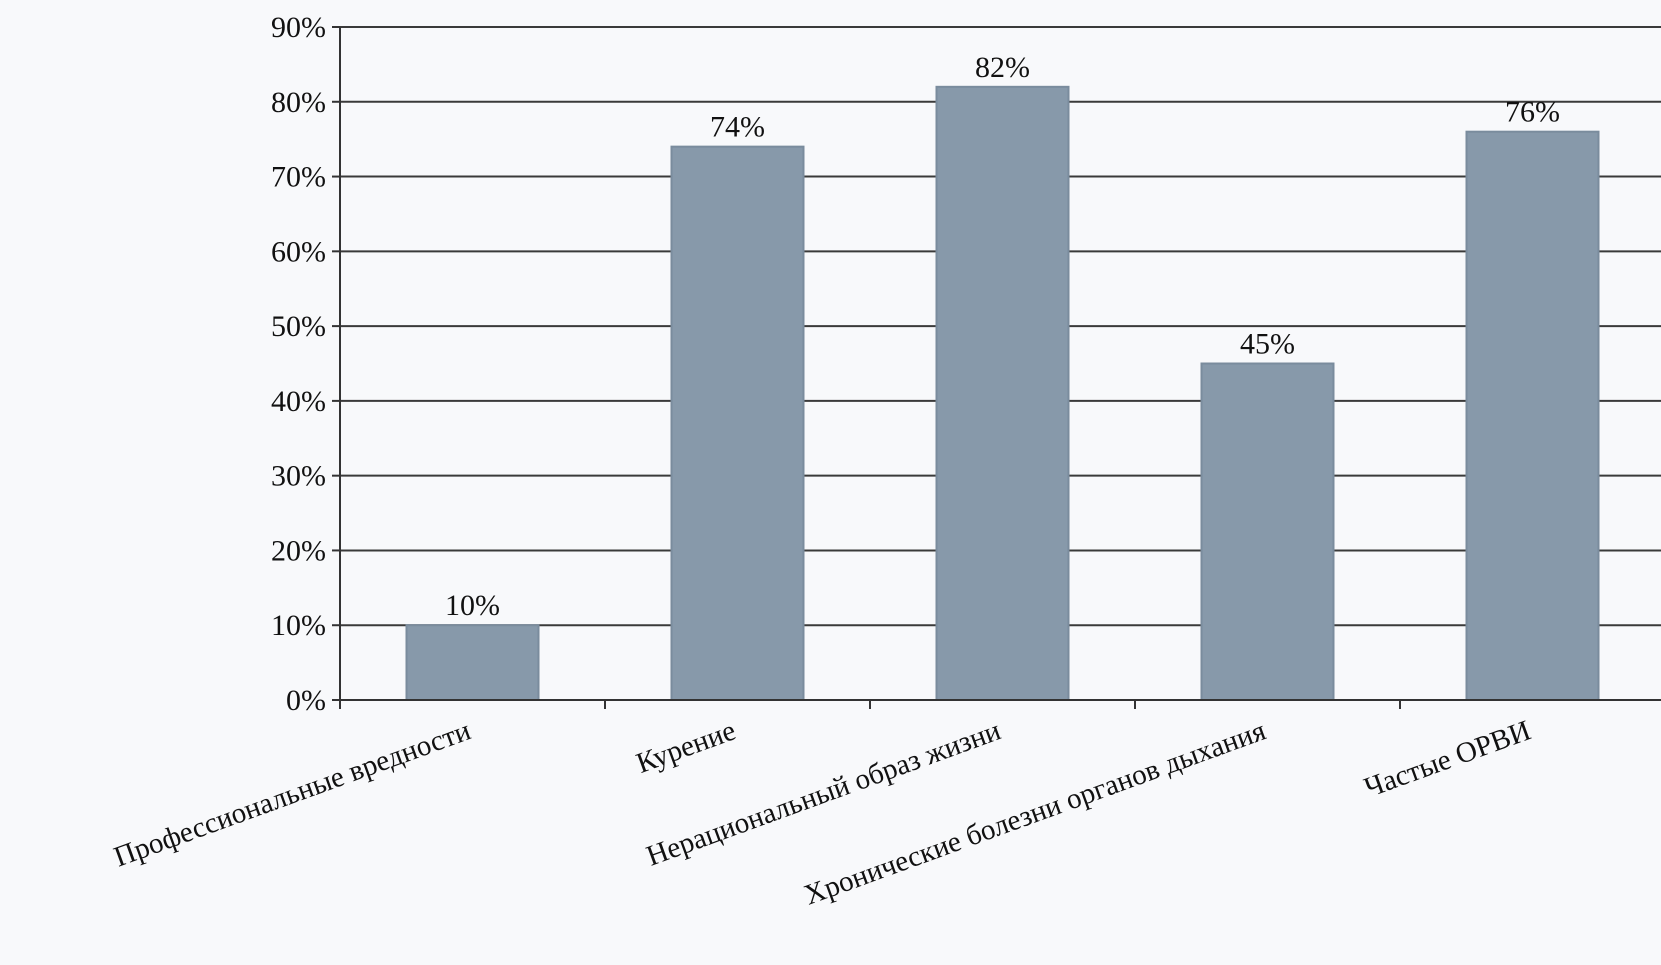 The image size is (1661, 965). Describe the element at coordinates (292, 794) in the screenshot. I see `category-label: Профессиональные вредности` at that location.